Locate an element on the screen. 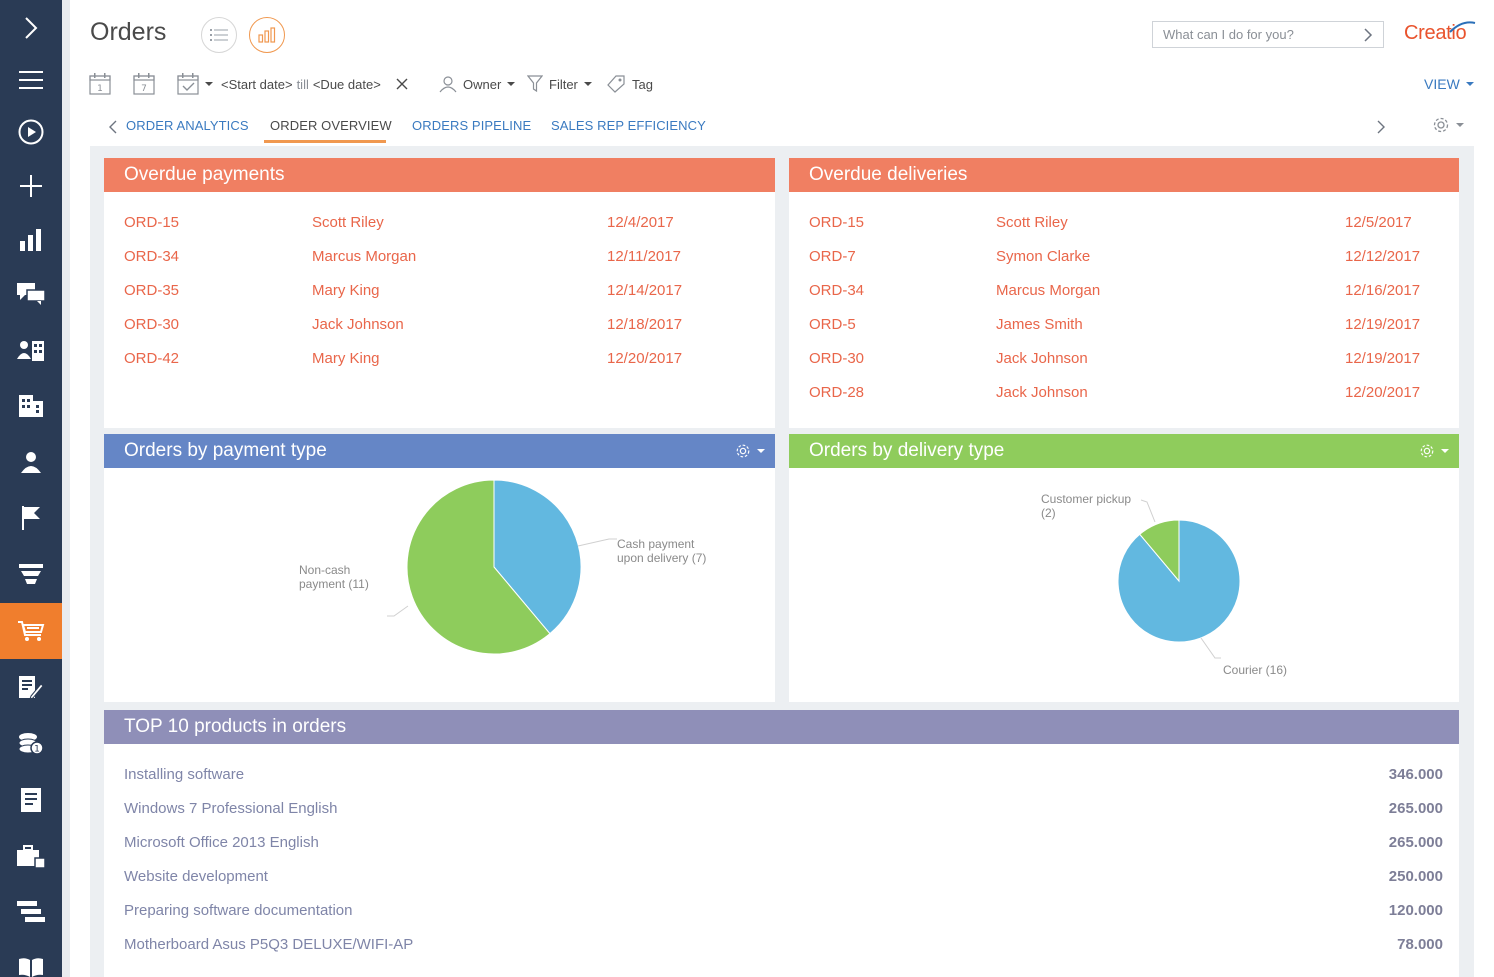 Image resolution: width=1494 pixels, height=977 pixels. row-date: 12/12/2017 is located at coordinates (1383, 256).